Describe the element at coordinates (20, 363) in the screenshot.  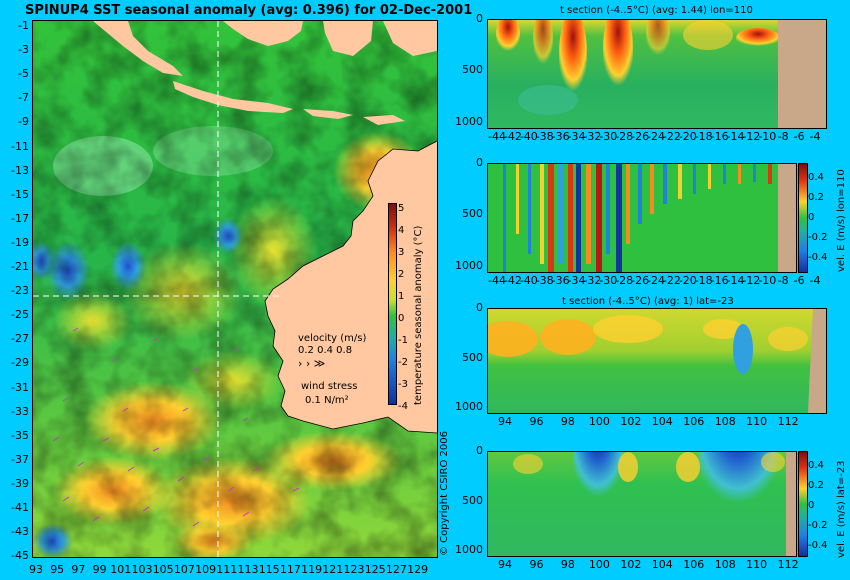
I see `lat-tick-label: -29` at that location.